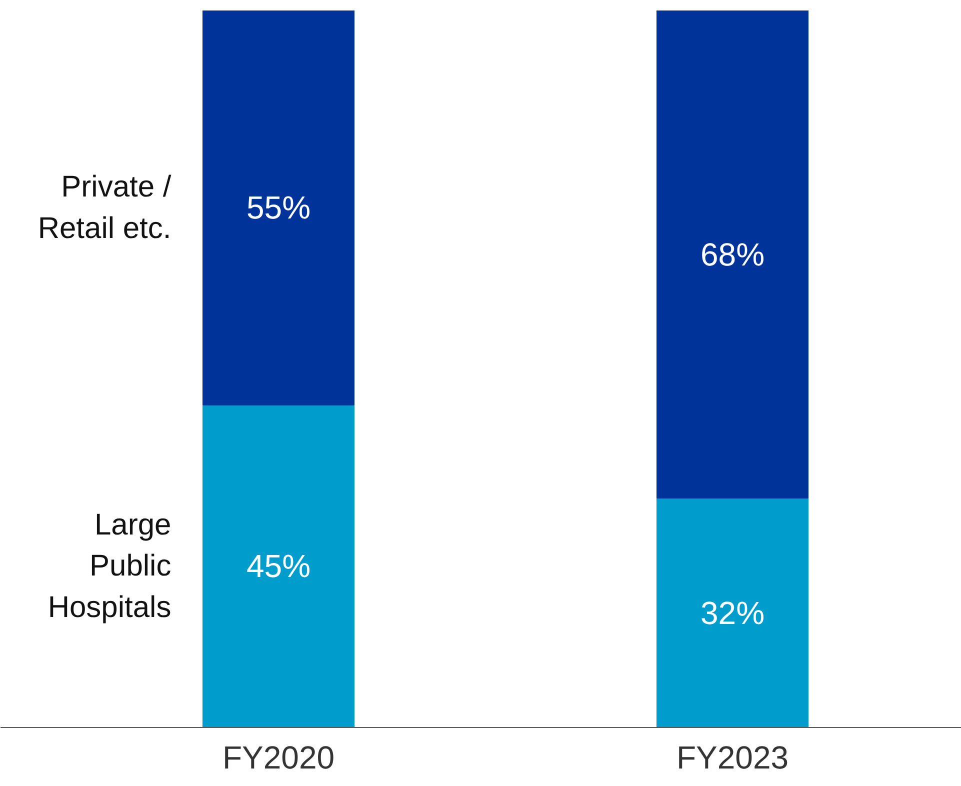 The height and width of the screenshot is (786, 961). What do you see at coordinates (110, 566) in the screenshot?
I see `series-label: Large Public Hospitals` at bounding box center [110, 566].